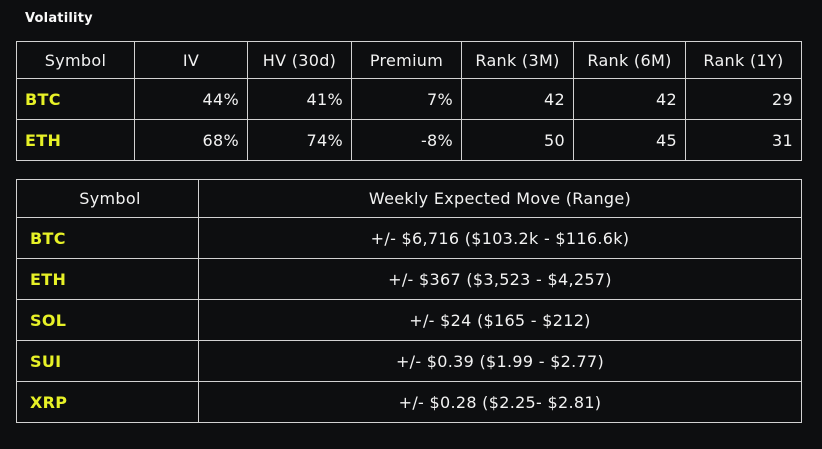  What do you see at coordinates (191, 99) in the screenshot?
I see `iv-cell: 44%` at bounding box center [191, 99].